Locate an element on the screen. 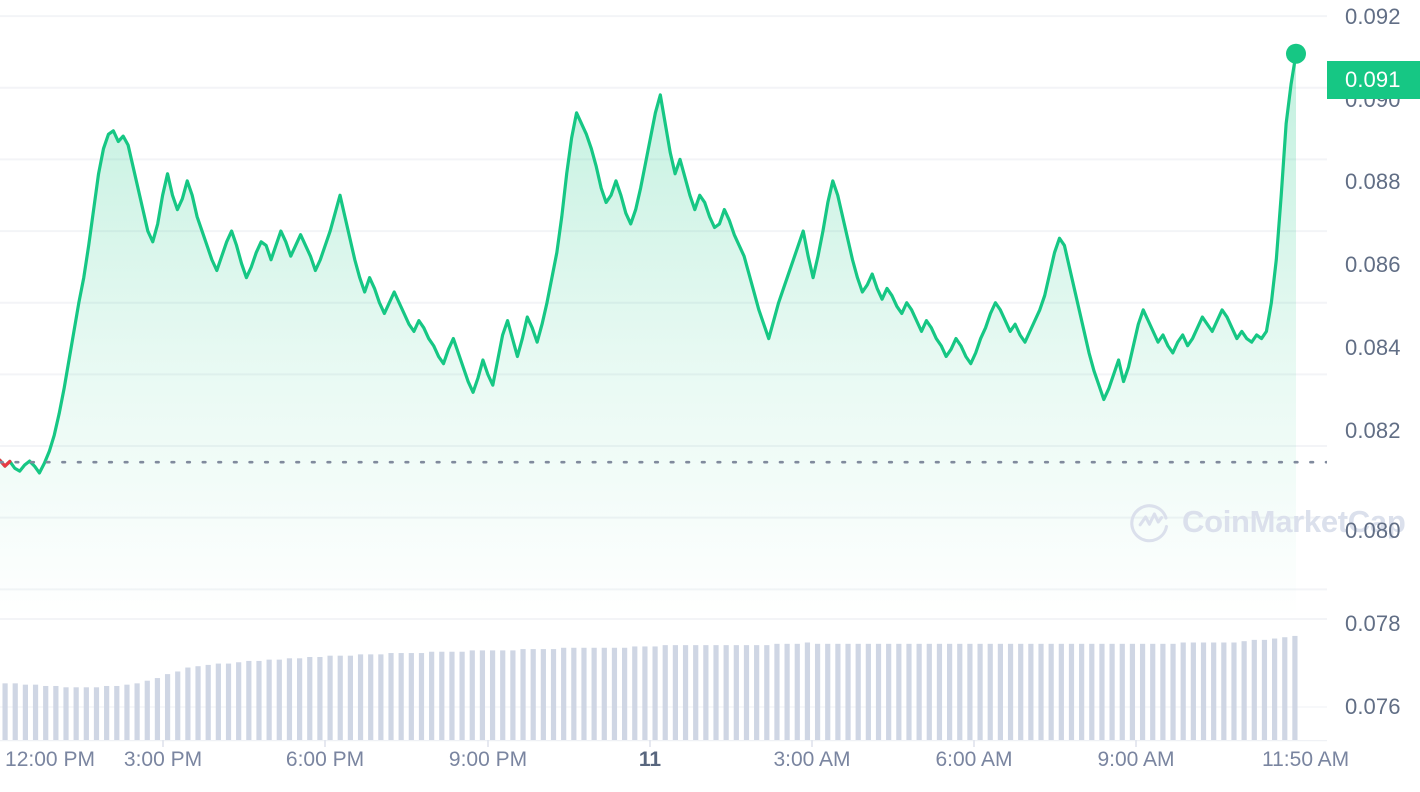 The height and width of the screenshot is (792, 1420). y-axis-tick-label: 0.080 is located at coordinates (1373, 530).